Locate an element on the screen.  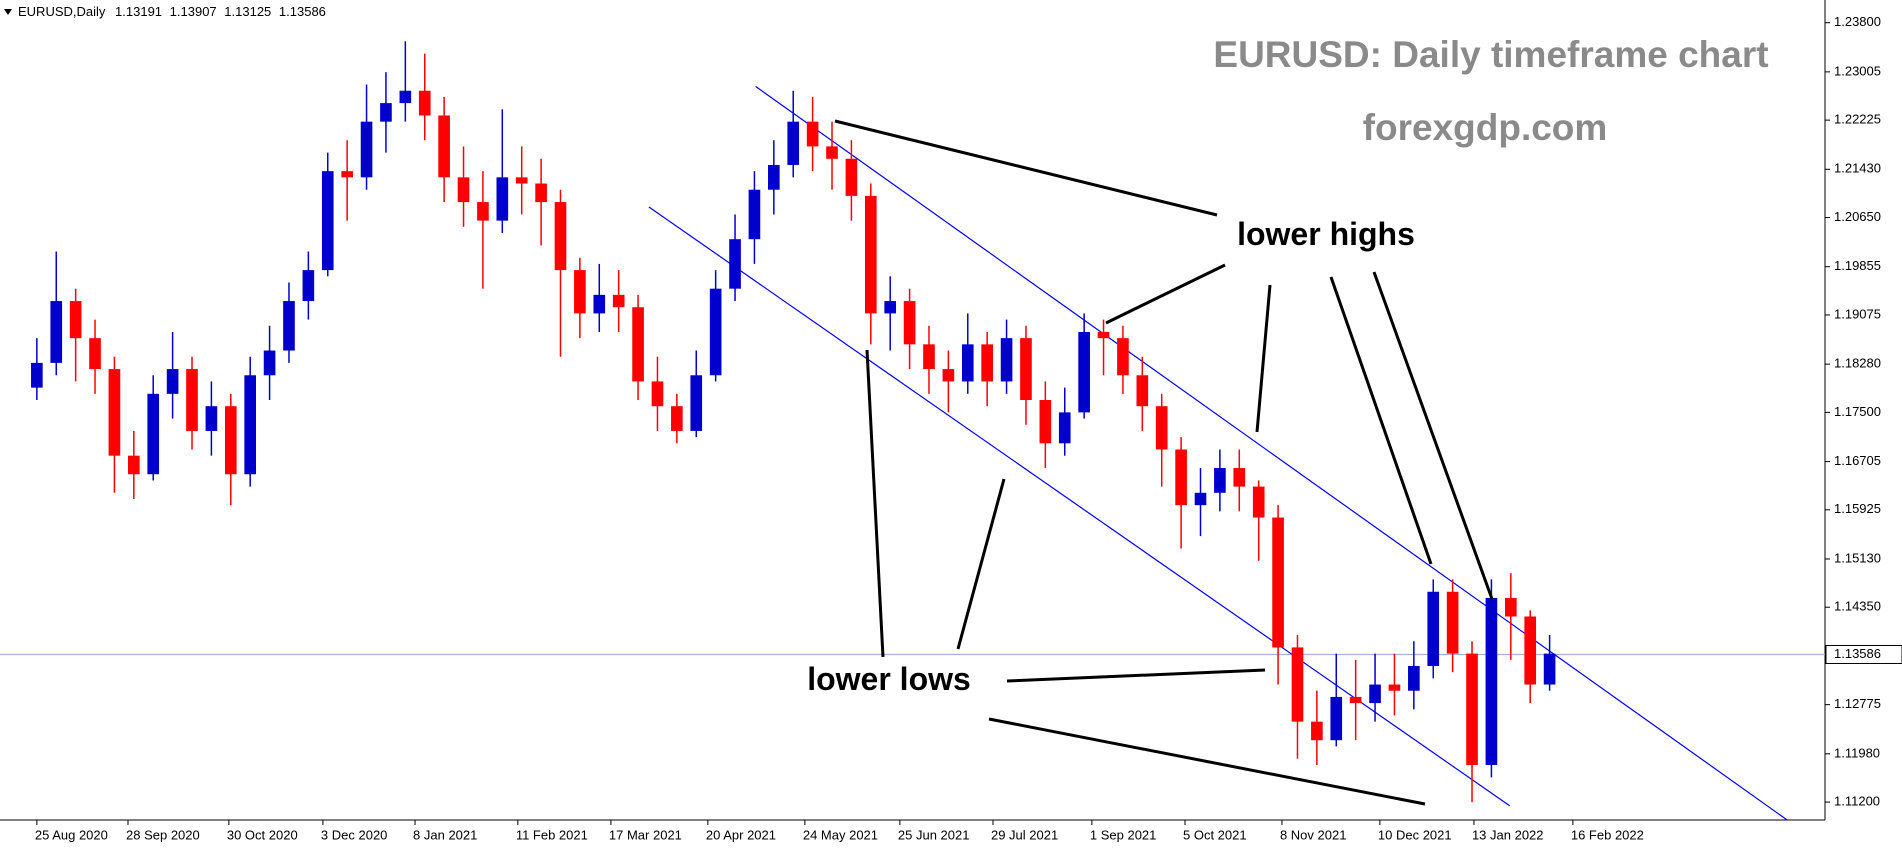
y-tick-label: 1.22225 is located at coordinates (1857, 119).